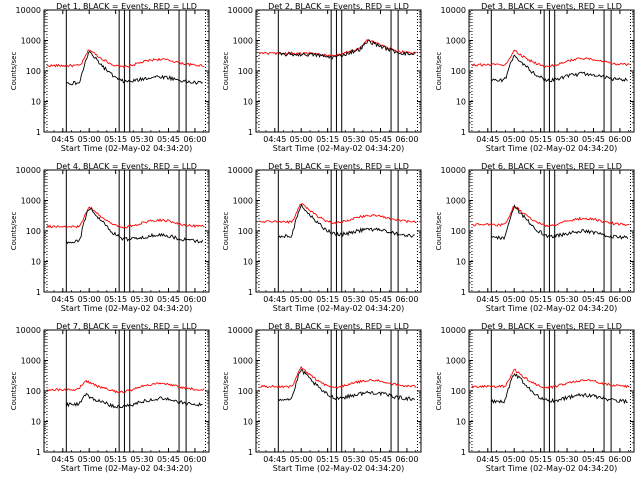 Image resolution: width=640 pixels, height=480 pixels. What do you see at coordinates (338, 6) in the screenshot?
I see `panel-title: Det 2, BLACK = Events, RED = LLD` at bounding box center [338, 6].